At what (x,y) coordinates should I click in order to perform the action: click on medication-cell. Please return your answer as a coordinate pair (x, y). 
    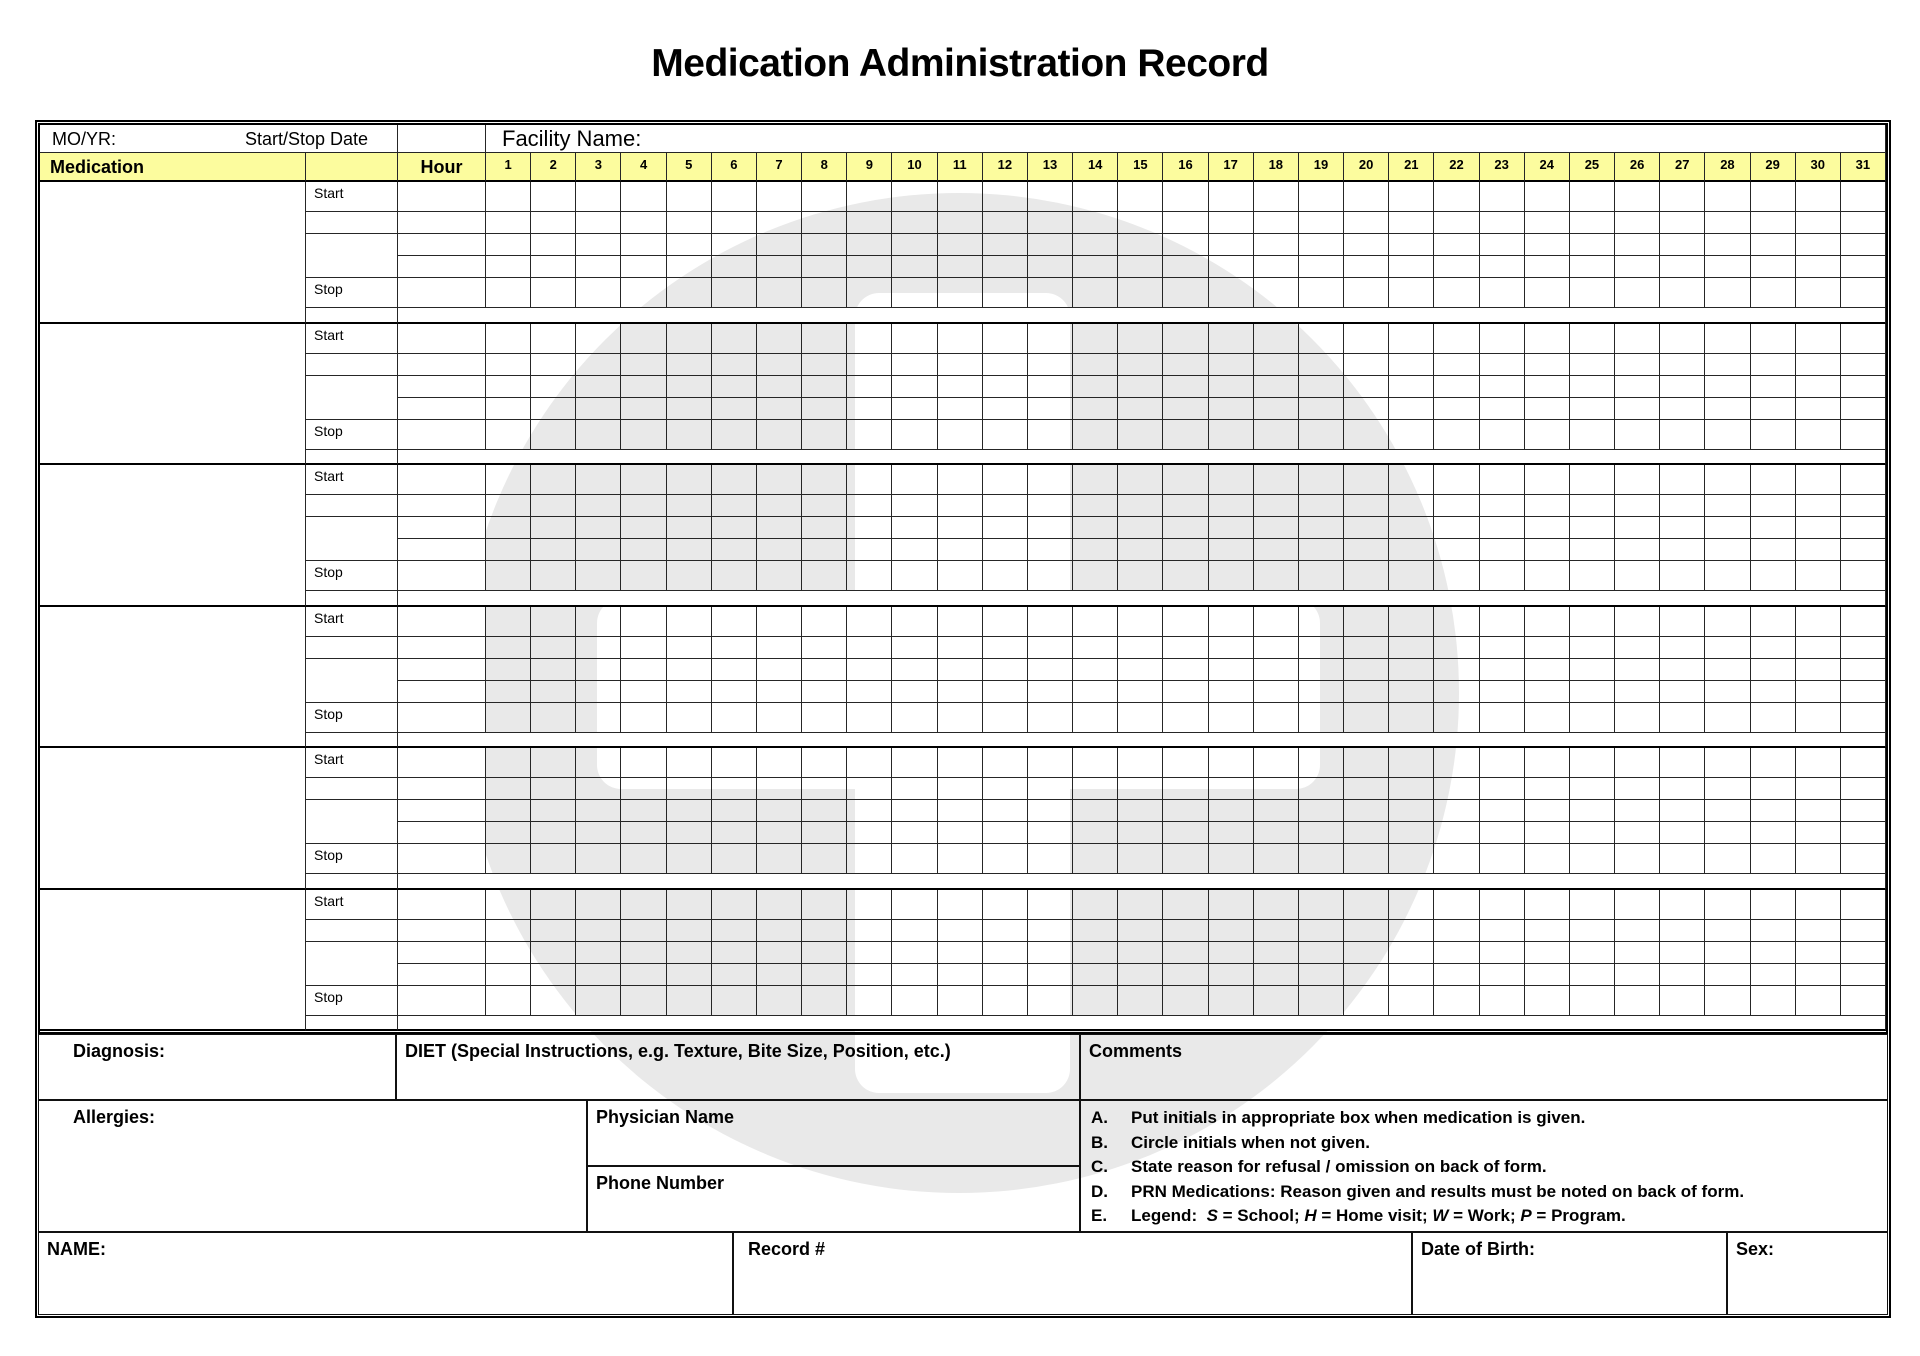
    Looking at the image, I should click on (173, 536).